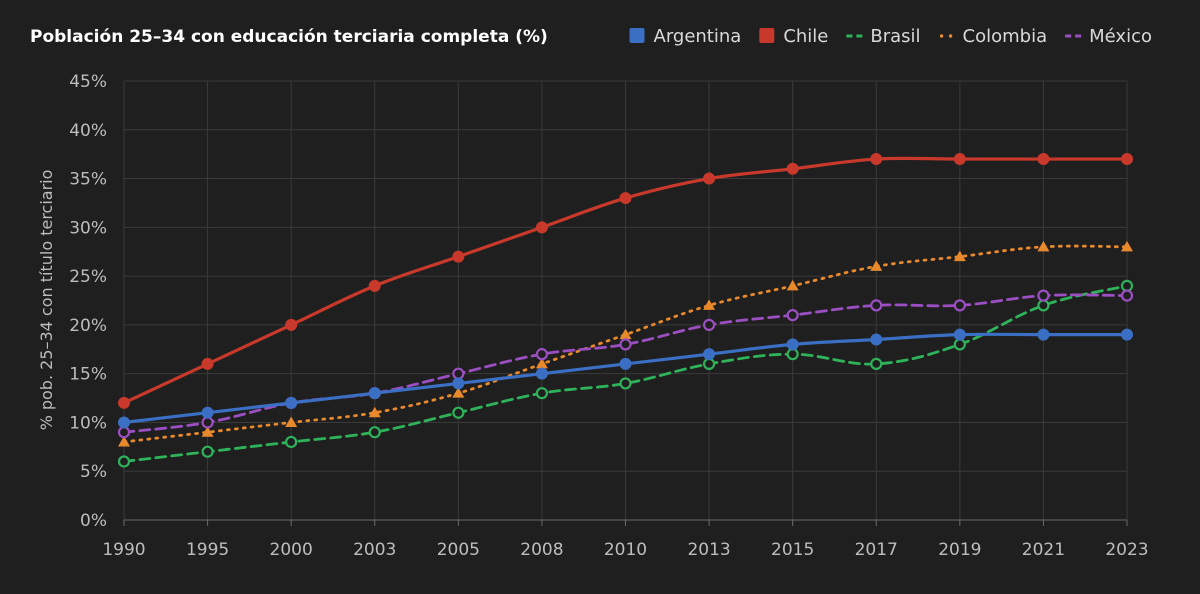 The height and width of the screenshot is (594, 1200). I want to click on x-tick-label: 1995, so click(207, 550).